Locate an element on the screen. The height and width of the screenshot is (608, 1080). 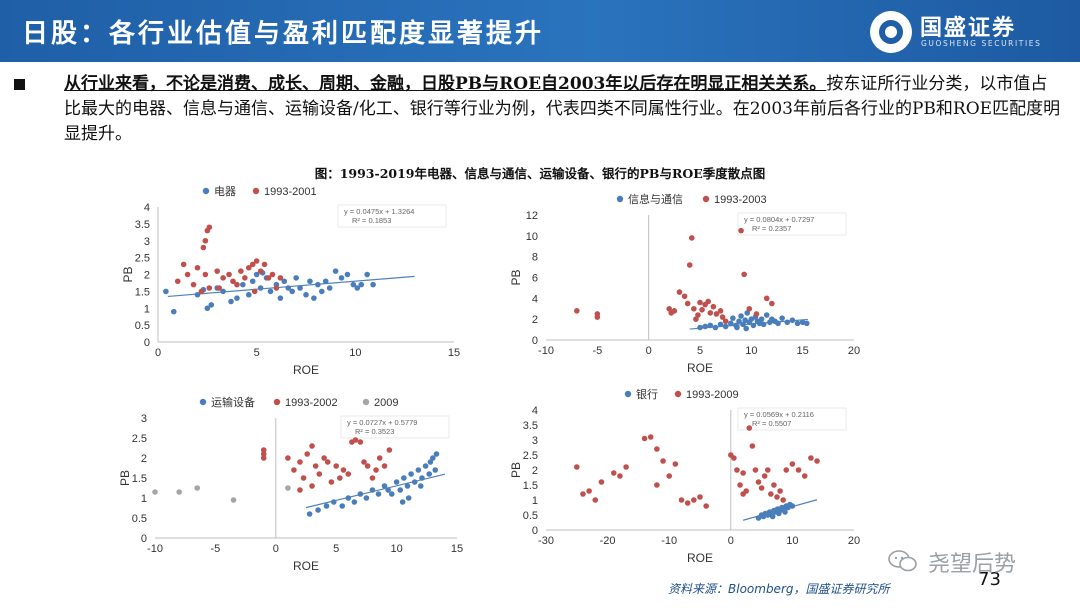
legend-marker-blue is located at coordinates (203, 402).